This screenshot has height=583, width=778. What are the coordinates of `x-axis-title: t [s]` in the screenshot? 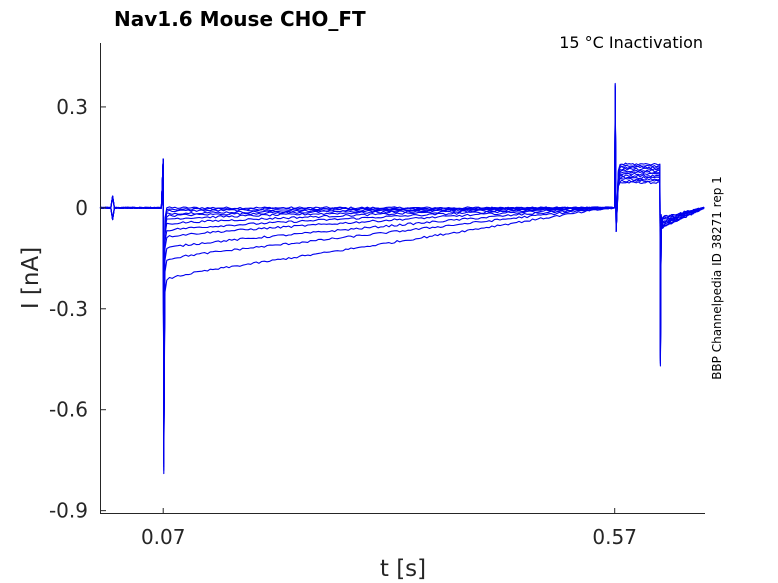 It's located at (403, 569).